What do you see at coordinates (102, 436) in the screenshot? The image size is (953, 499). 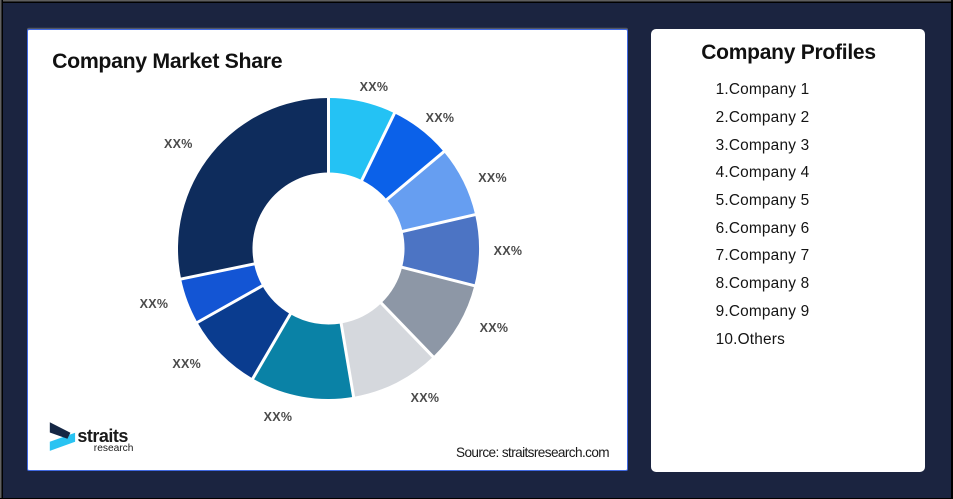 I see `svg-text: straits` at bounding box center [102, 436].